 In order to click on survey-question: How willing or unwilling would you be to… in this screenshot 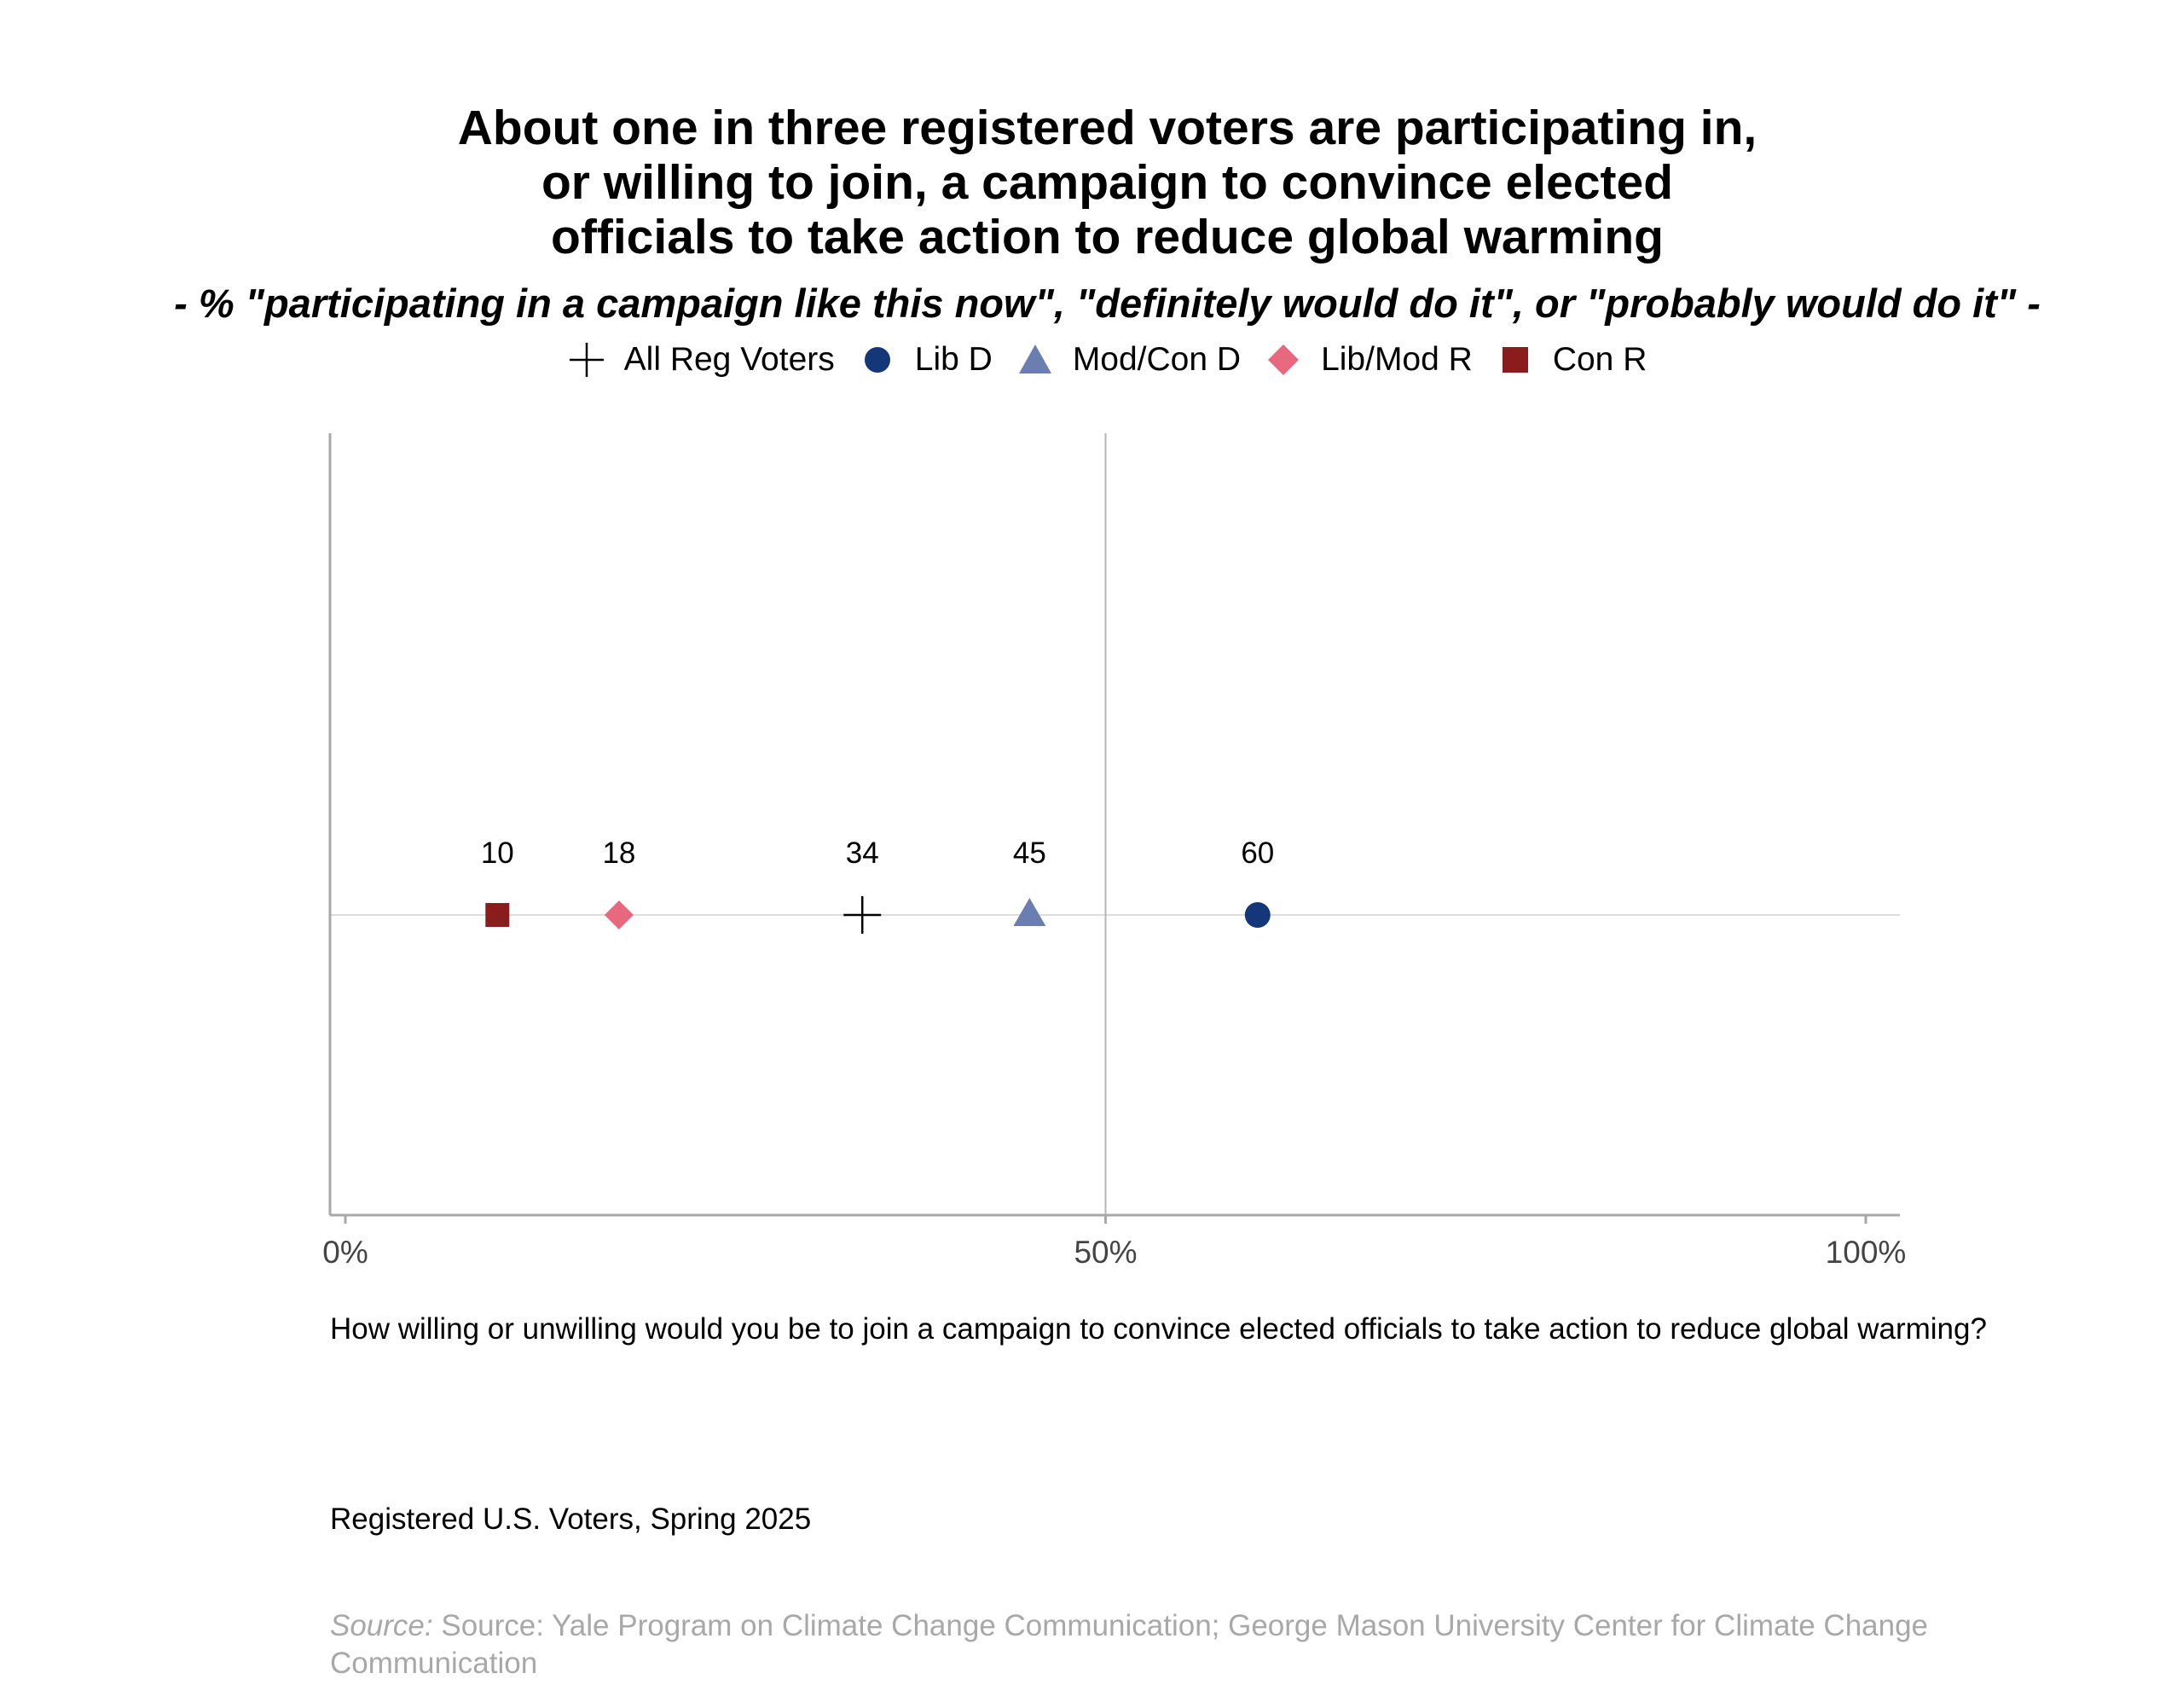, I will do `click(1158, 1329)`.